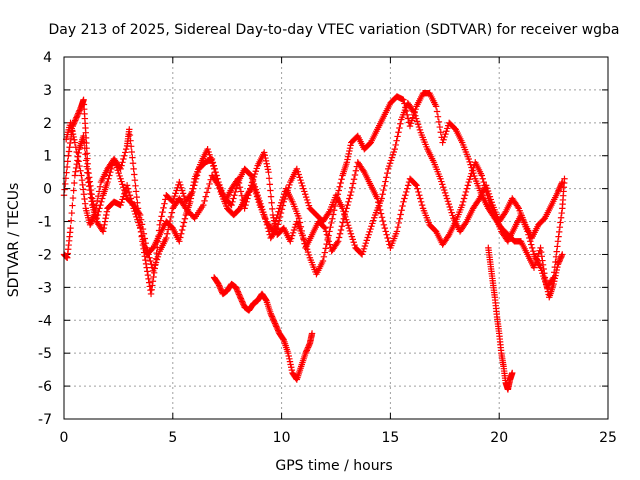  What do you see at coordinates (47, 124) in the screenshot?
I see `y-tick-label: 2` at bounding box center [47, 124].